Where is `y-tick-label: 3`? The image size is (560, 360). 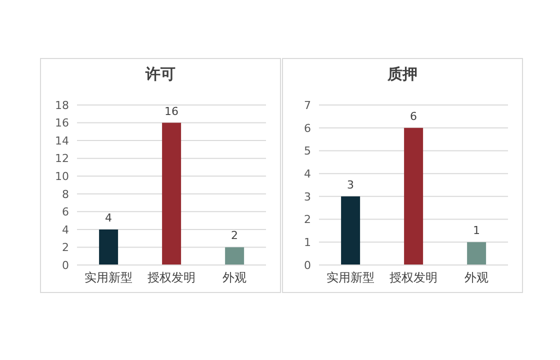
y-tick-label: 3 is located at coordinates (307, 197).